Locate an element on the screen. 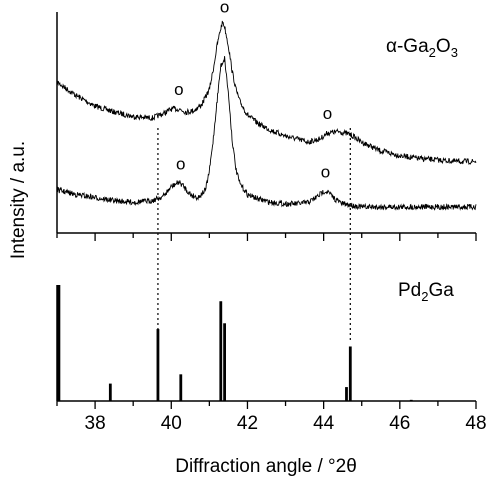 The image size is (491, 479). x-tick-label: 42 is located at coordinates (247, 423).